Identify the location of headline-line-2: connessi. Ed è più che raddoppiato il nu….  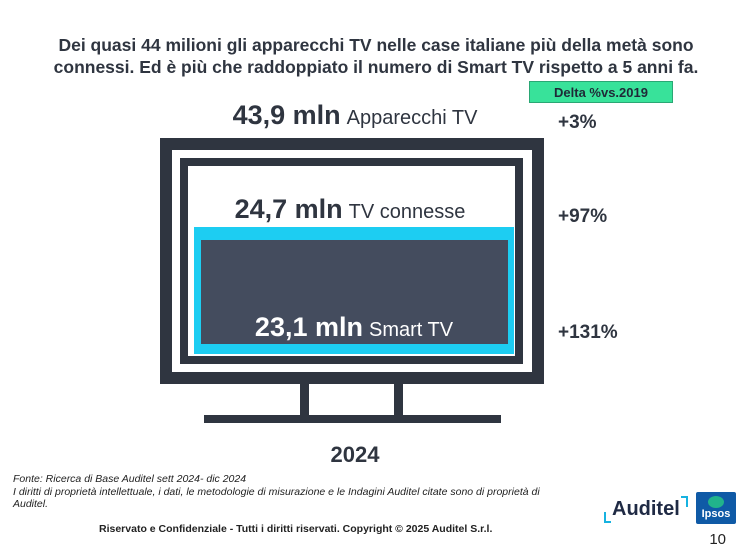
(376, 67).